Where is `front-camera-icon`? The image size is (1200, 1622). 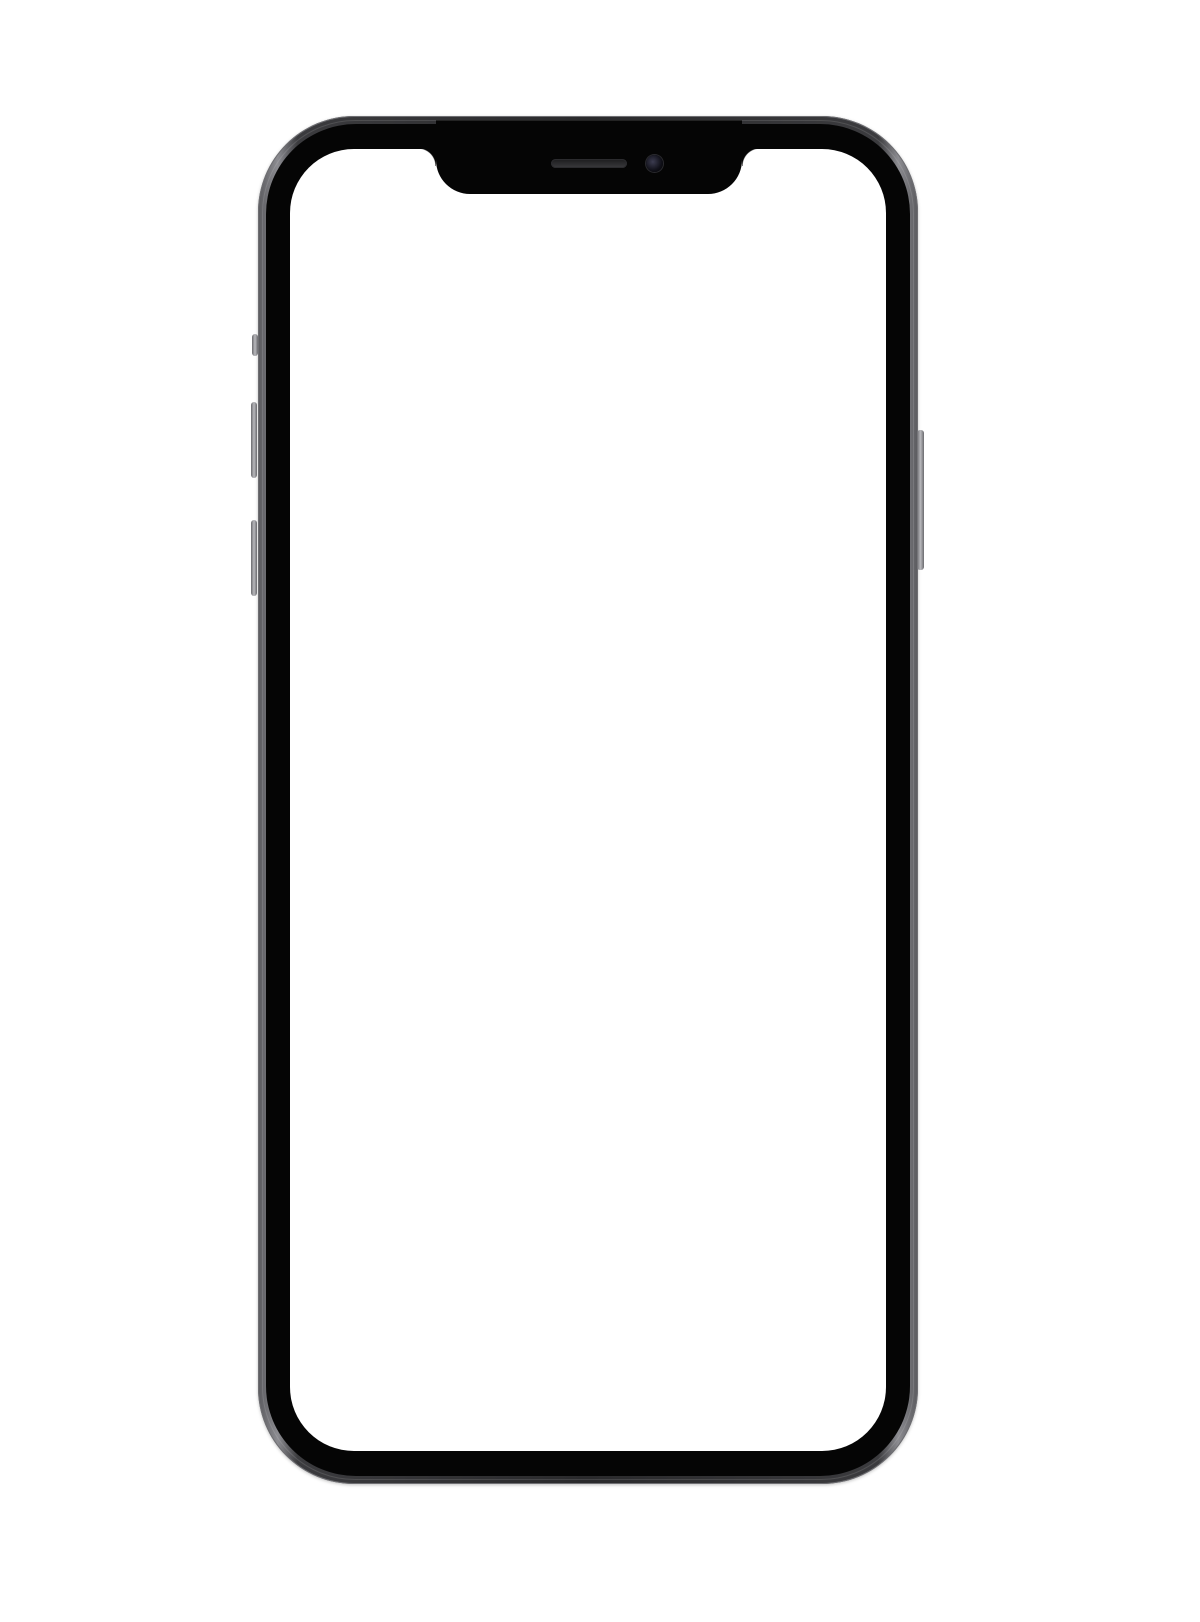 front-camera-icon is located at coordinates (654, 163).